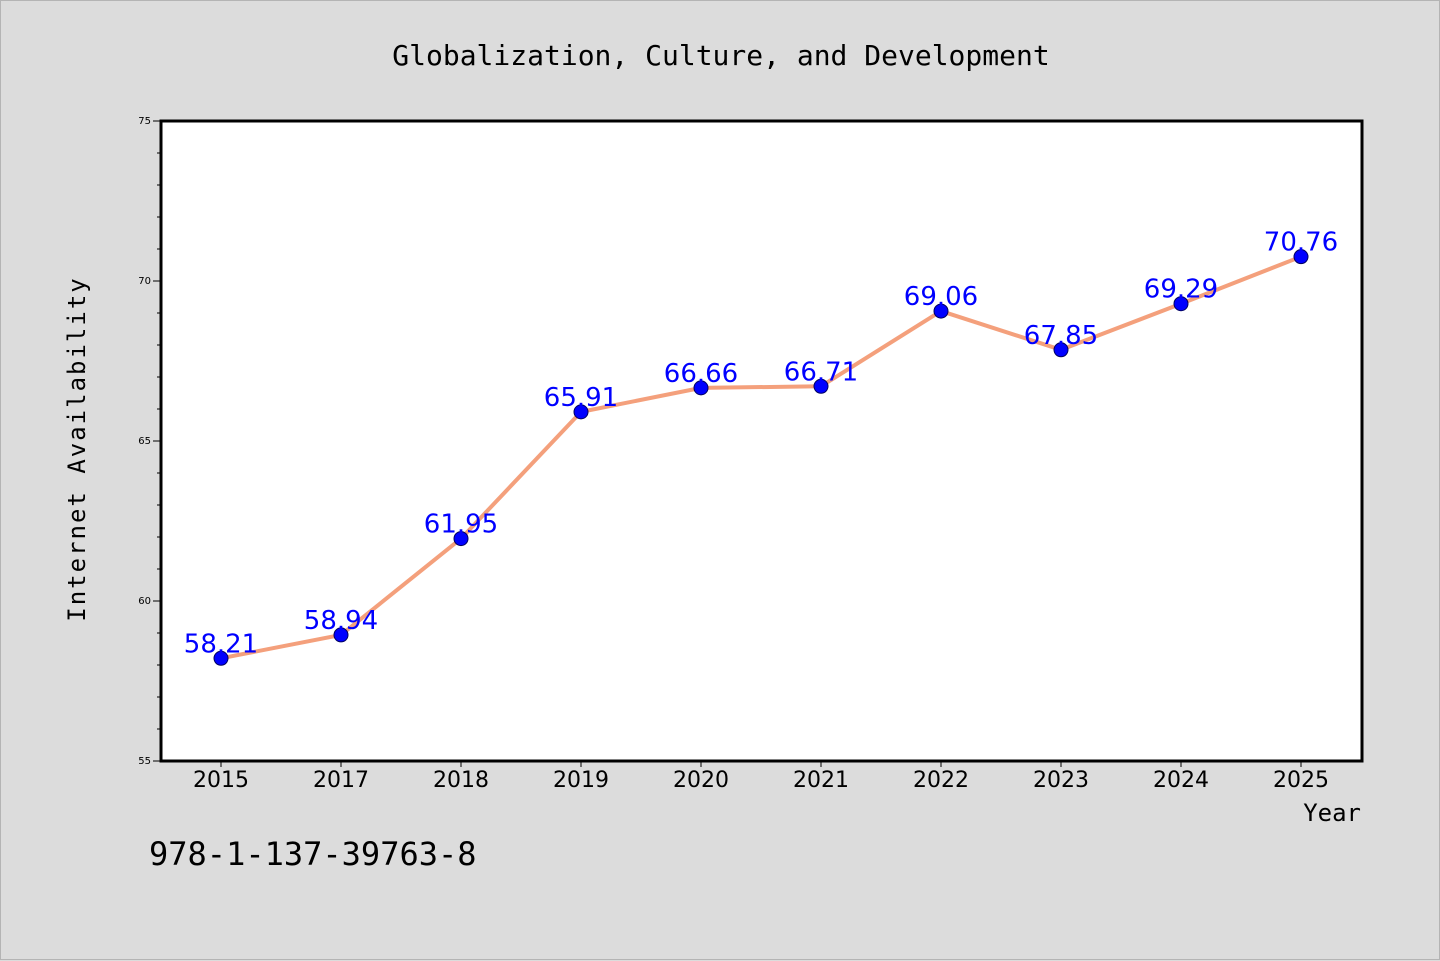  Describe the element at coordinates (144, 601) in the screenshot. I see `y-tick-label: 60` at that location.